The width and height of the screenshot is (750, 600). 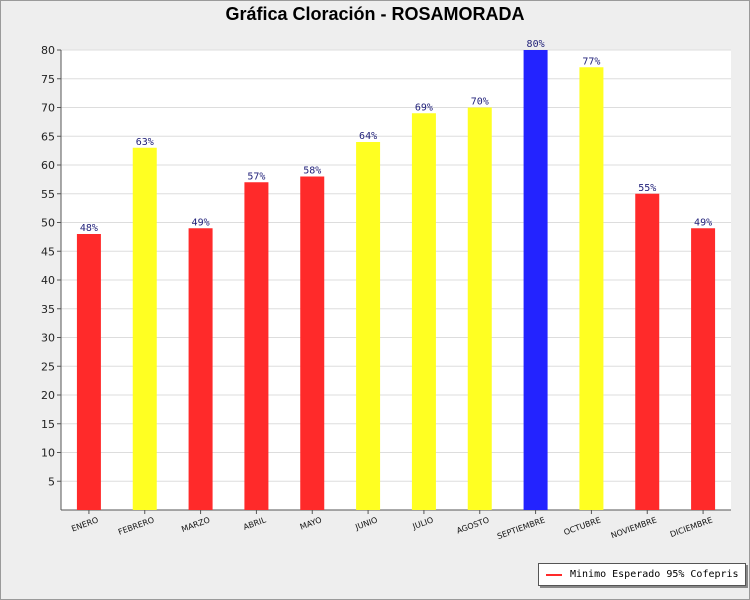 What do you see at coordinates (48, 194) in the screenshot?
I see `y-tick-label: 55` at bounding box center [48, 194].